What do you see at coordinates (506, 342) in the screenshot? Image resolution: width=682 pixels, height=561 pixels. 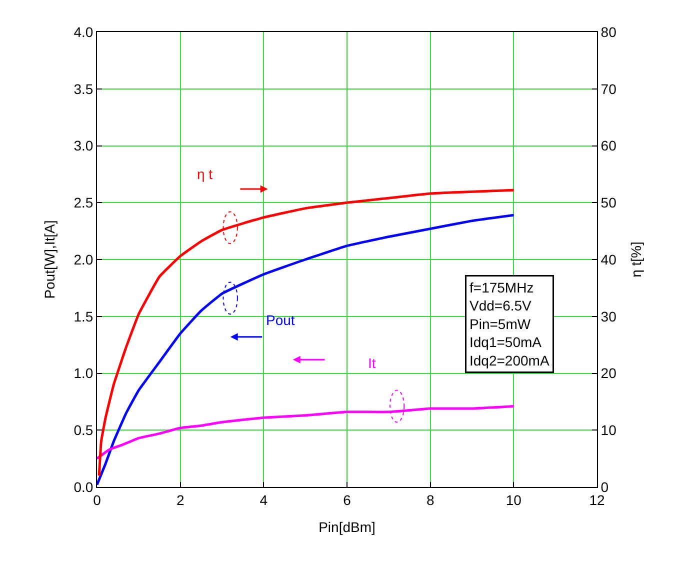 I see `annotation: Idq1=50mA` at bounding box center [506, 342].